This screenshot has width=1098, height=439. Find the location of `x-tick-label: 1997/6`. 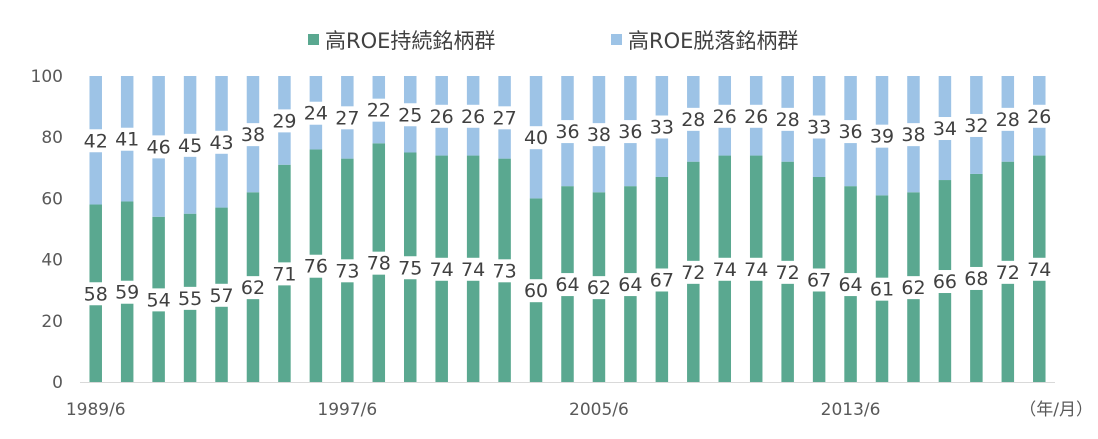

x-tick-label: 1997/6 is located at coordinates (347, 410).